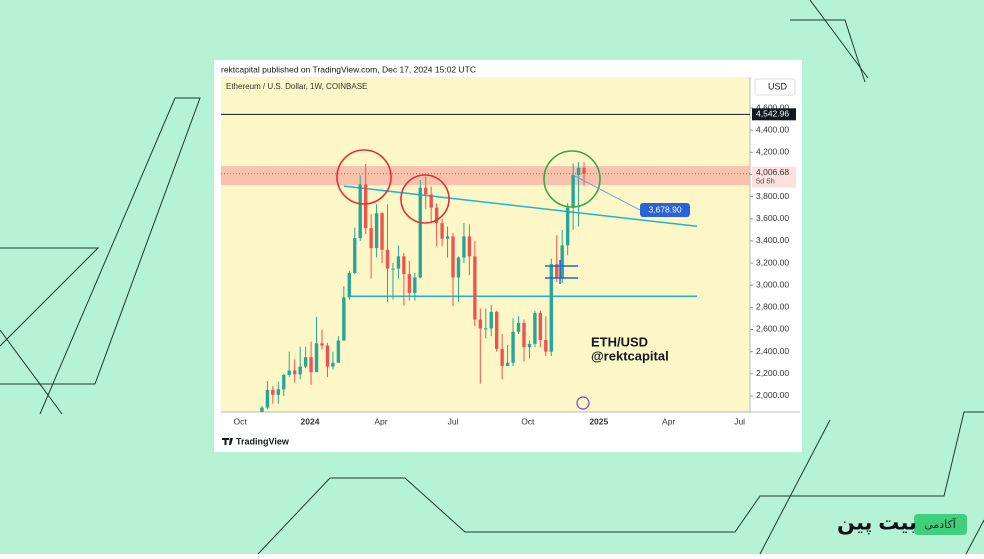 This screenshot has width=984, height=559. What do you see at coordinates (227, 441) in the screenshot?
I see `footer-icon` at bounding box center [227, 441].